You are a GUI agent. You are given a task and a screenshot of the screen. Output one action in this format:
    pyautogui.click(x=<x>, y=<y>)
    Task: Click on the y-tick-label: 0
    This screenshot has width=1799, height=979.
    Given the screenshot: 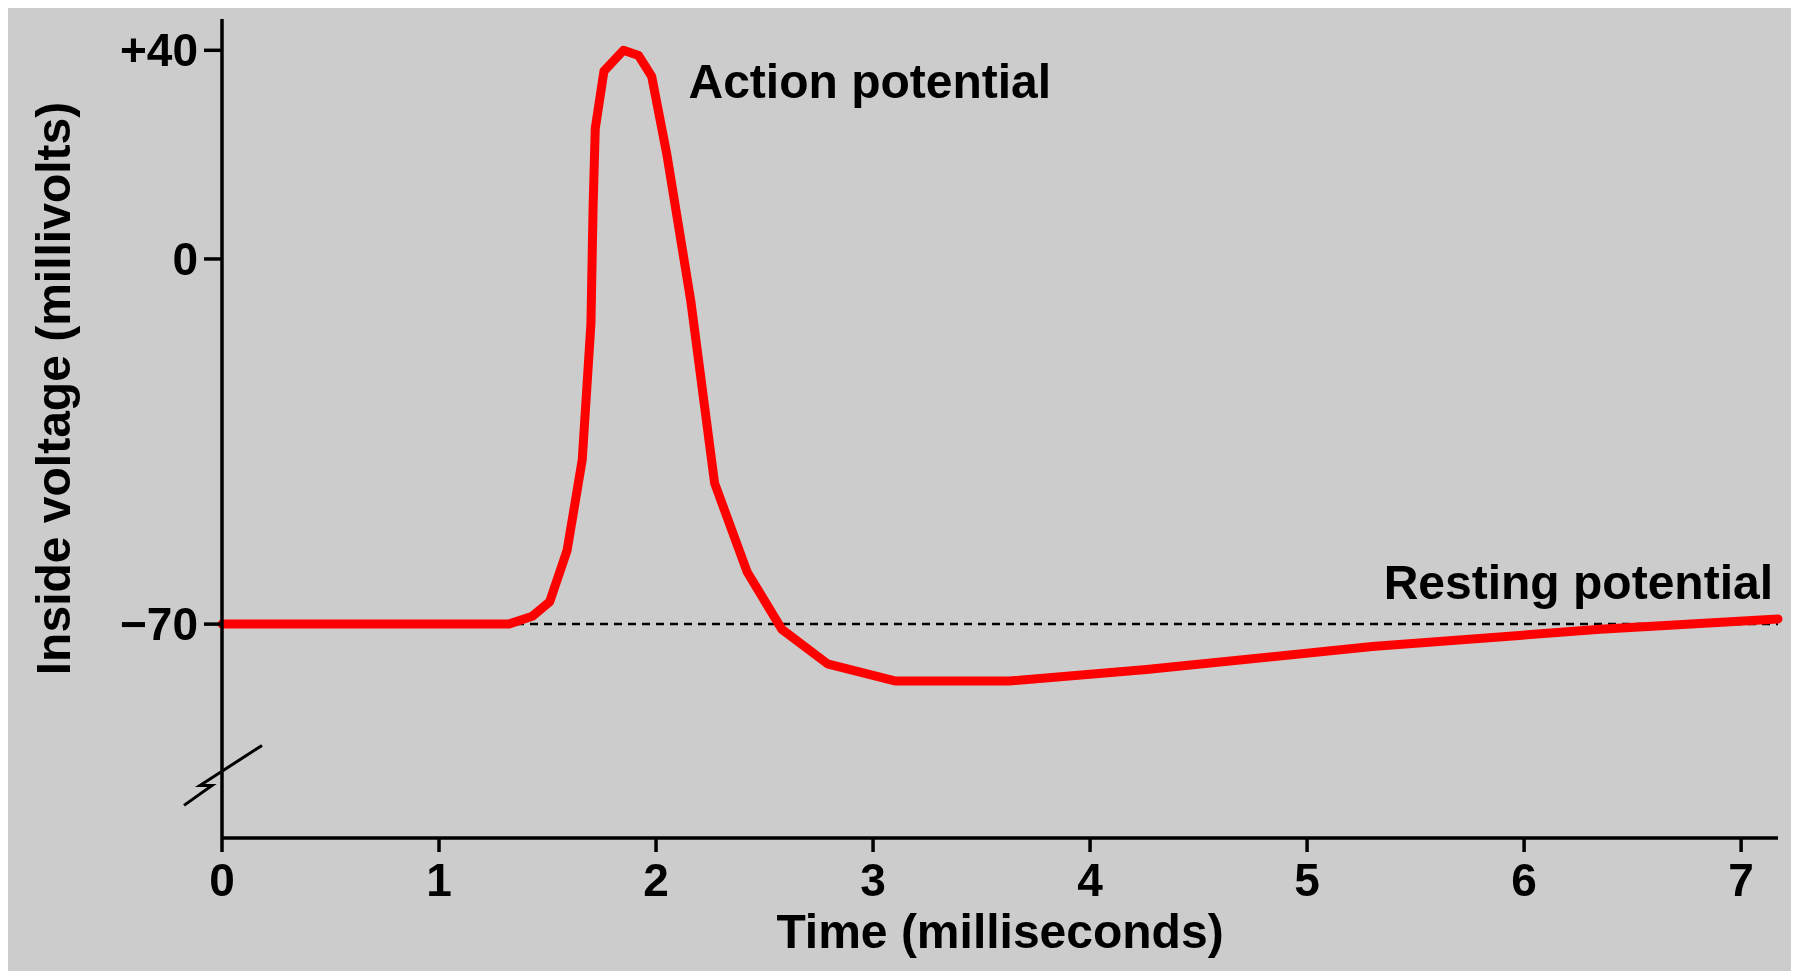 What is the action you would take?
    pyautogui.click(x=185, y=259)
    